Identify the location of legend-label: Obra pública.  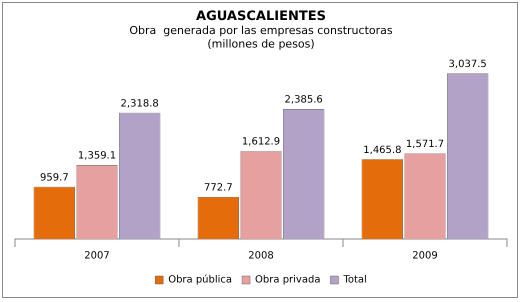
(200, 280).